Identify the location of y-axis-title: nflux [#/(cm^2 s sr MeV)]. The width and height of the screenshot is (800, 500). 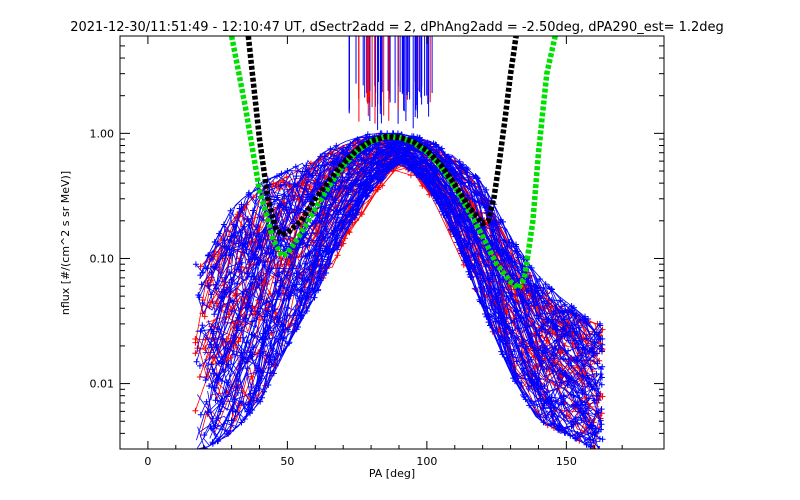
(65, 243).